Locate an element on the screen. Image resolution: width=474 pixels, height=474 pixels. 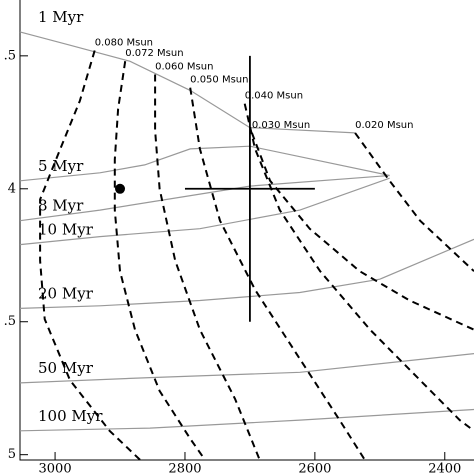
mass-track is located at coordinates (414, 202).